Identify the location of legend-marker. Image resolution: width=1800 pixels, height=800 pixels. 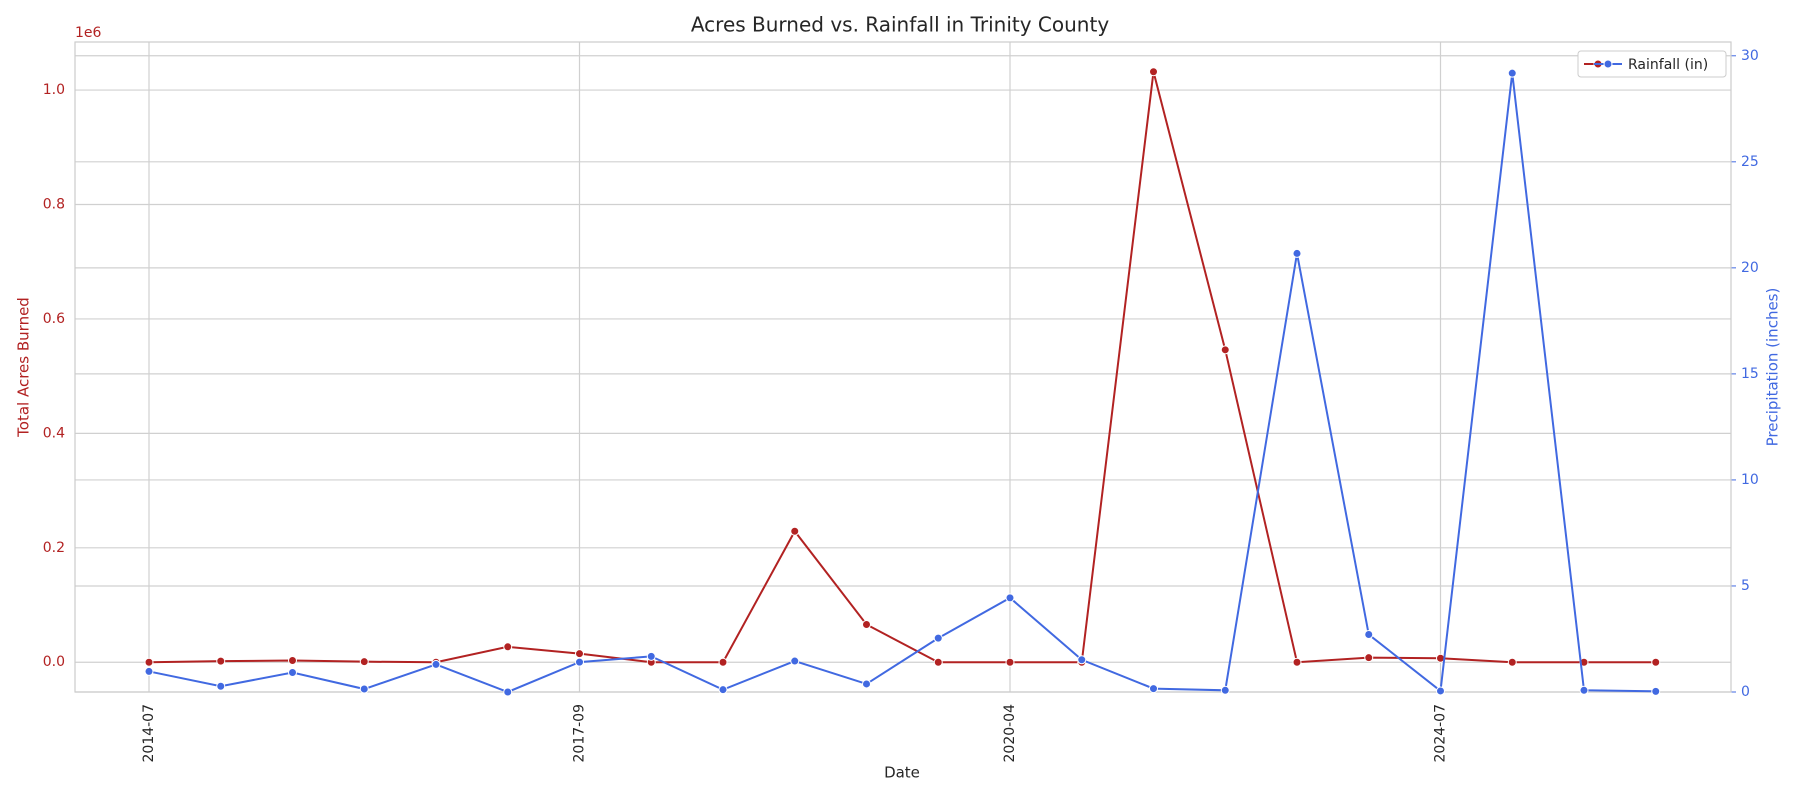
(1608, 64).